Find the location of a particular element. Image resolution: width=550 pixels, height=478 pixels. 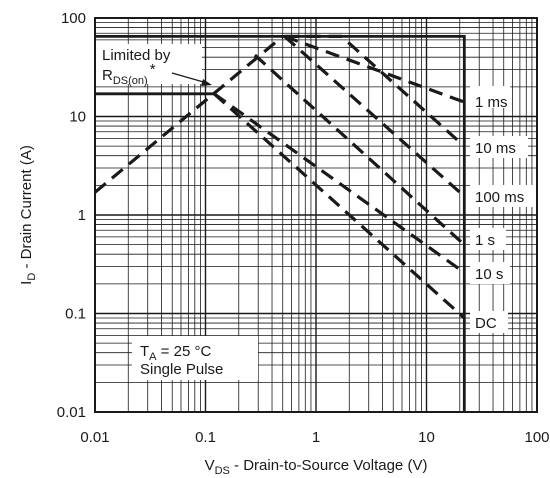

x-tick-label: 1 is located at coordinates (316, 437).